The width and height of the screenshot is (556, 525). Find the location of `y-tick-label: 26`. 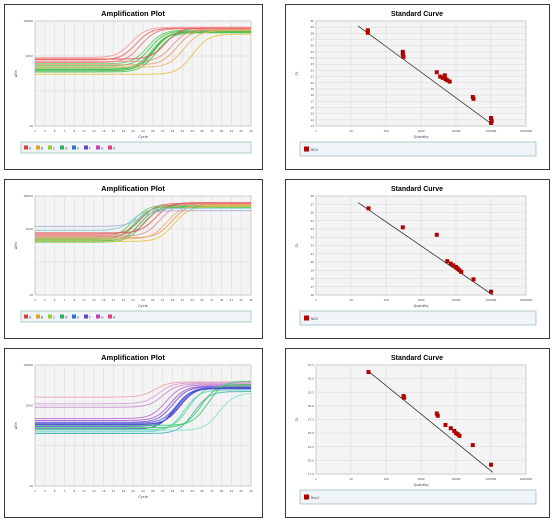

y-tick-label: 26 is located at coordinates (312, 213).